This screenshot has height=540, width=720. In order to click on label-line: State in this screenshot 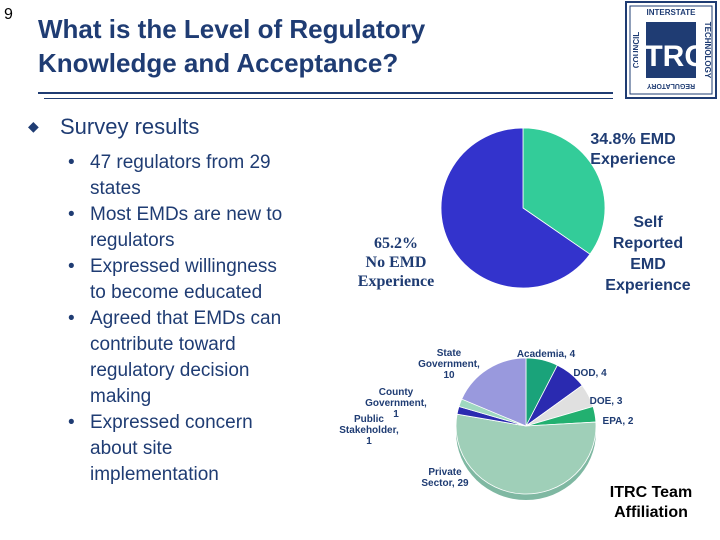, I will do `click(449, 353)`.